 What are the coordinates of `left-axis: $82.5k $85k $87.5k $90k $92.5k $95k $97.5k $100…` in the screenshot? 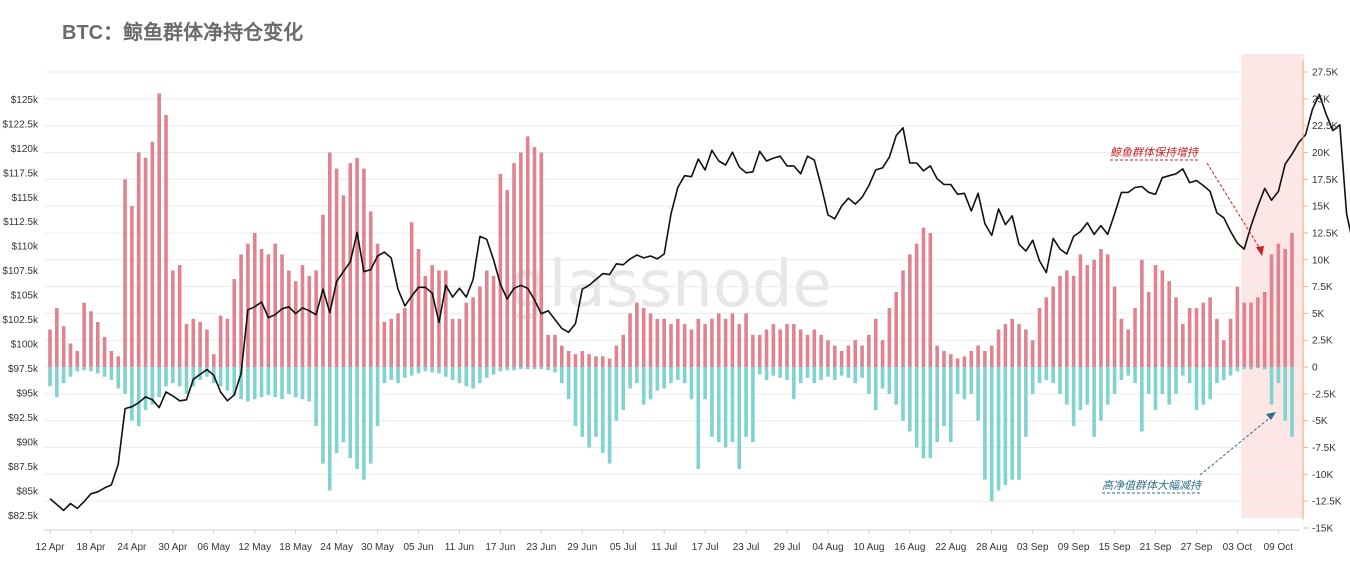 It's located at (20, 308).